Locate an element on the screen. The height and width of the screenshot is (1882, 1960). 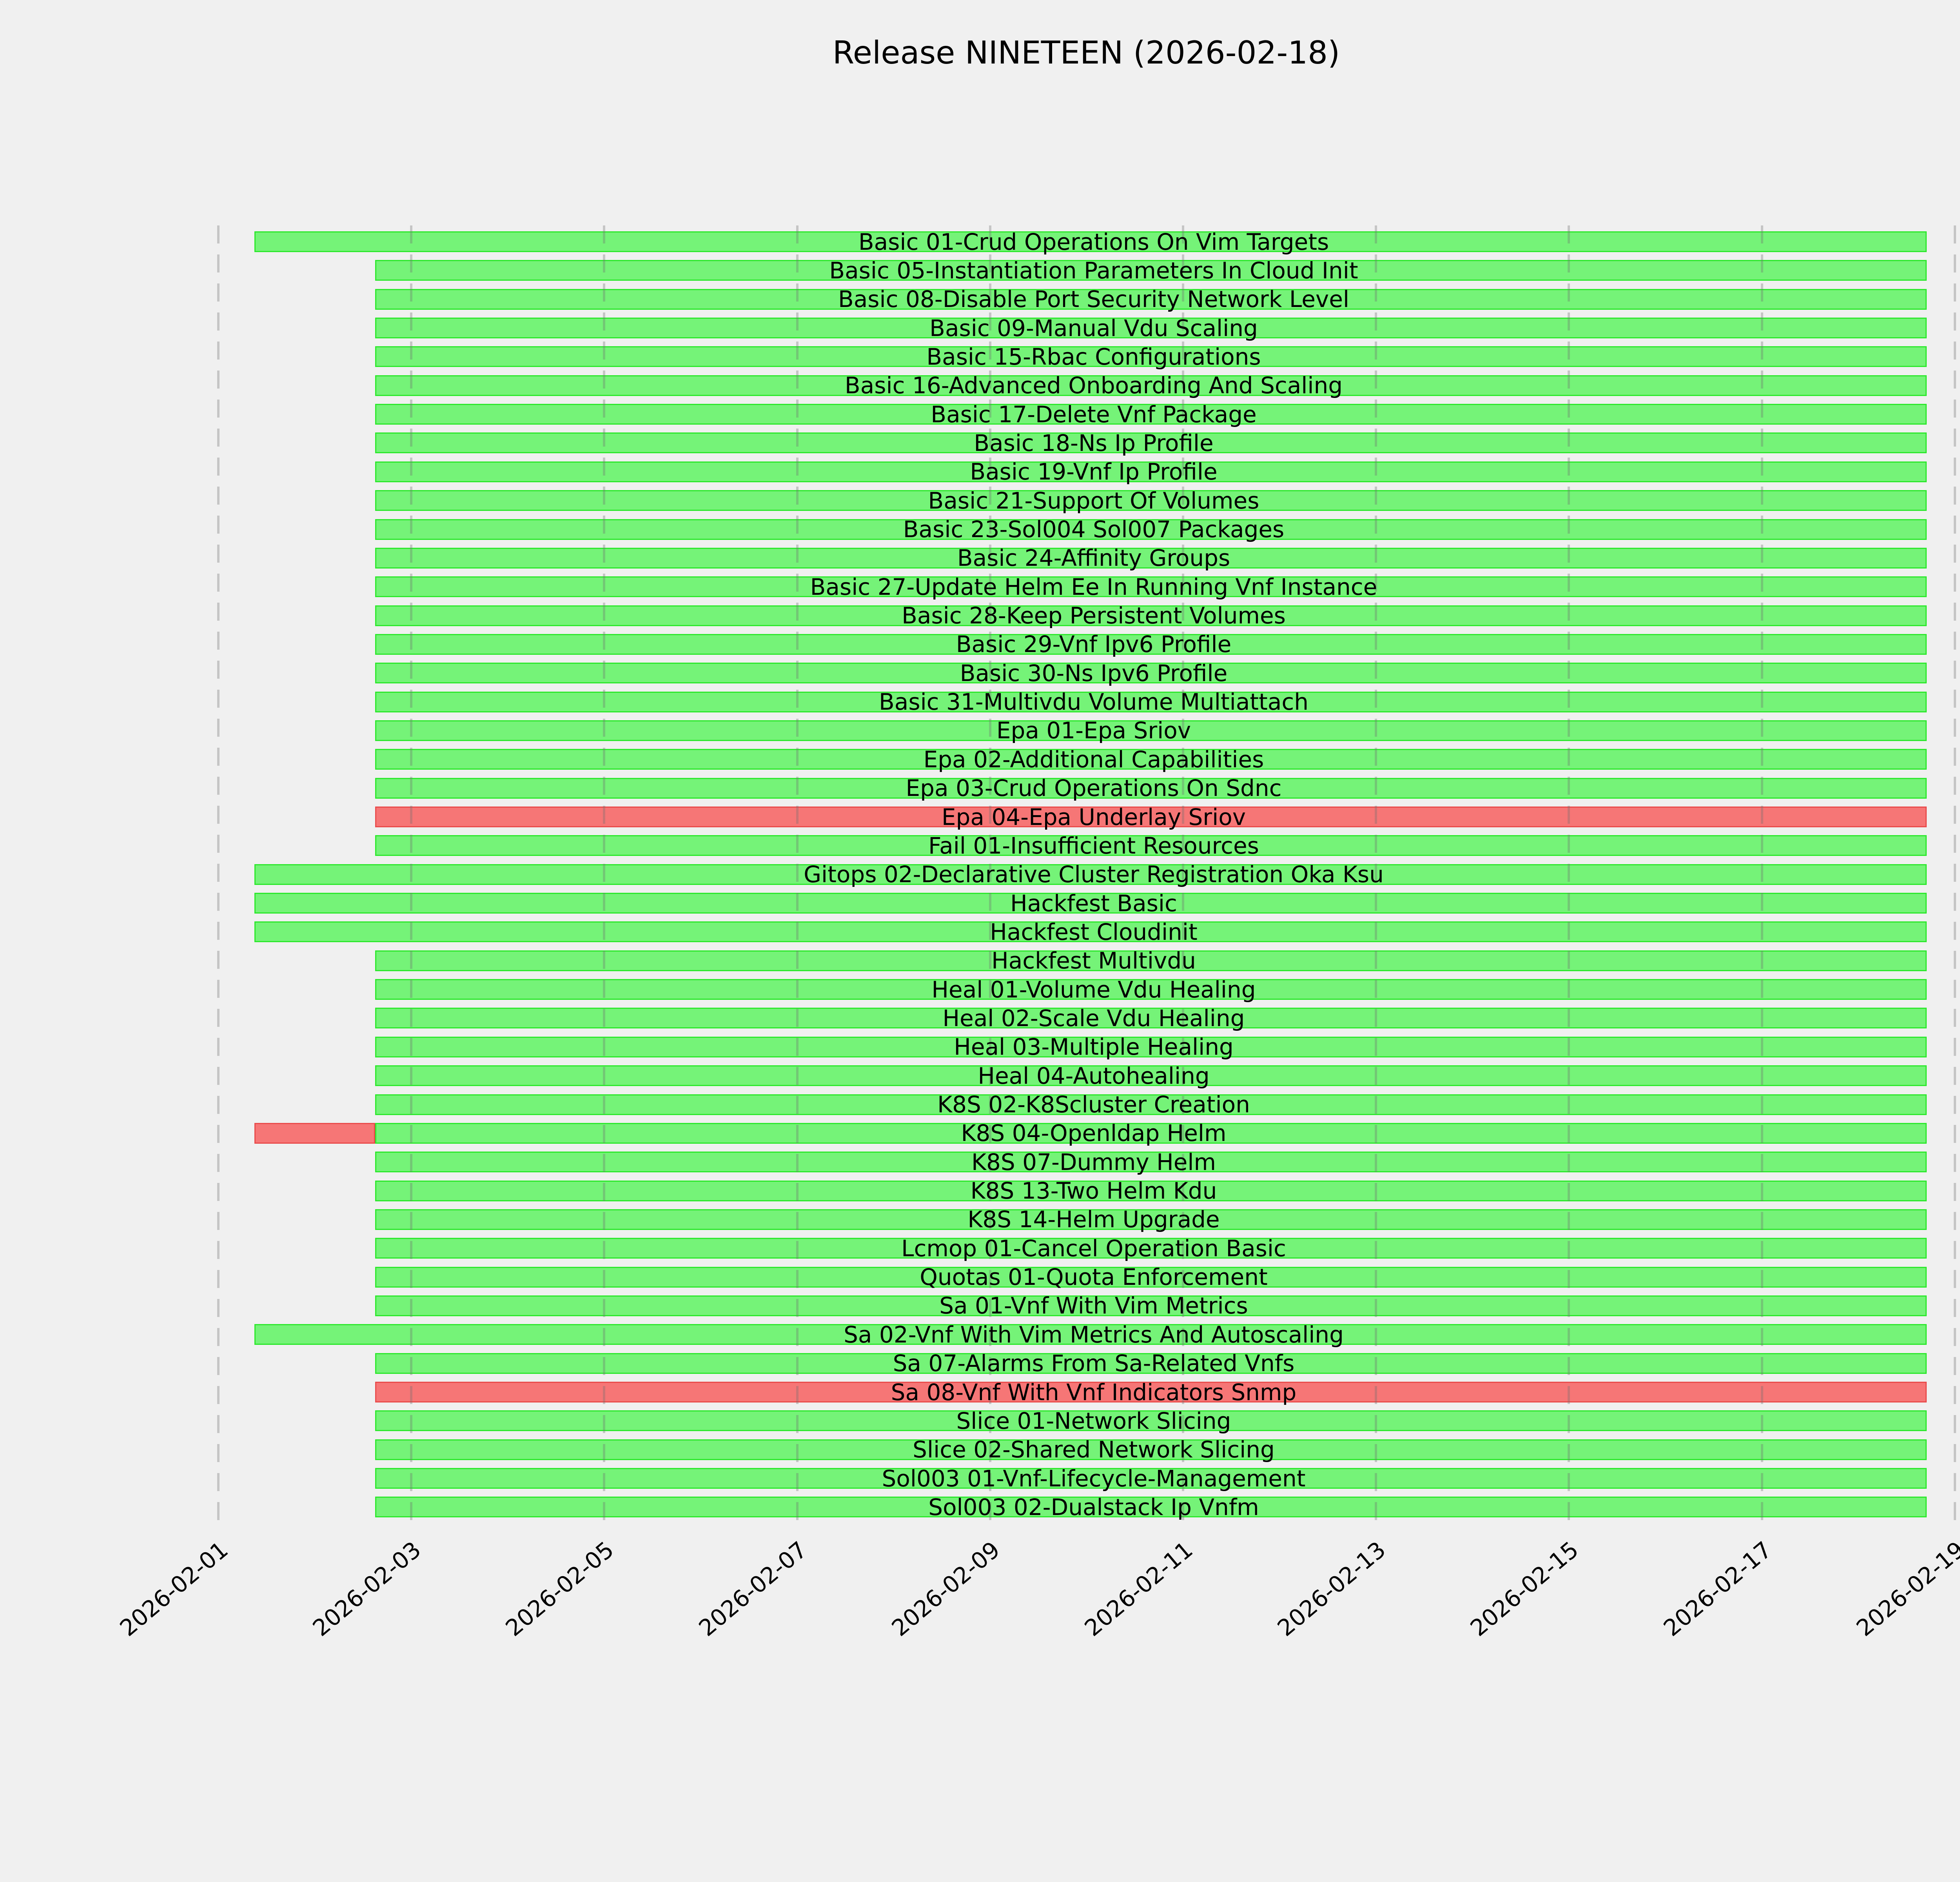
chart-title: Release NINETEEN (2026-02-18) is located at coordinates (1086, 53).